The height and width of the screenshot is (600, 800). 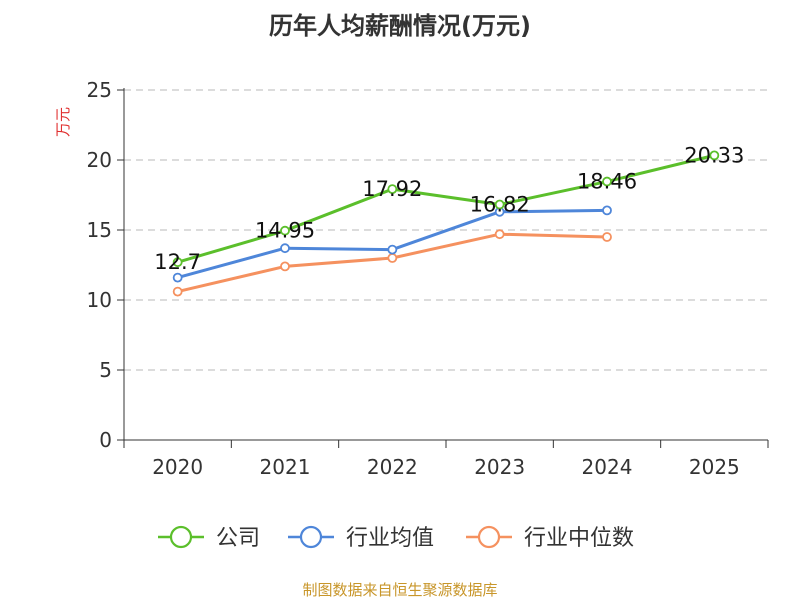 I want to click on data-label: 20.33, so click(x=714, y=155).